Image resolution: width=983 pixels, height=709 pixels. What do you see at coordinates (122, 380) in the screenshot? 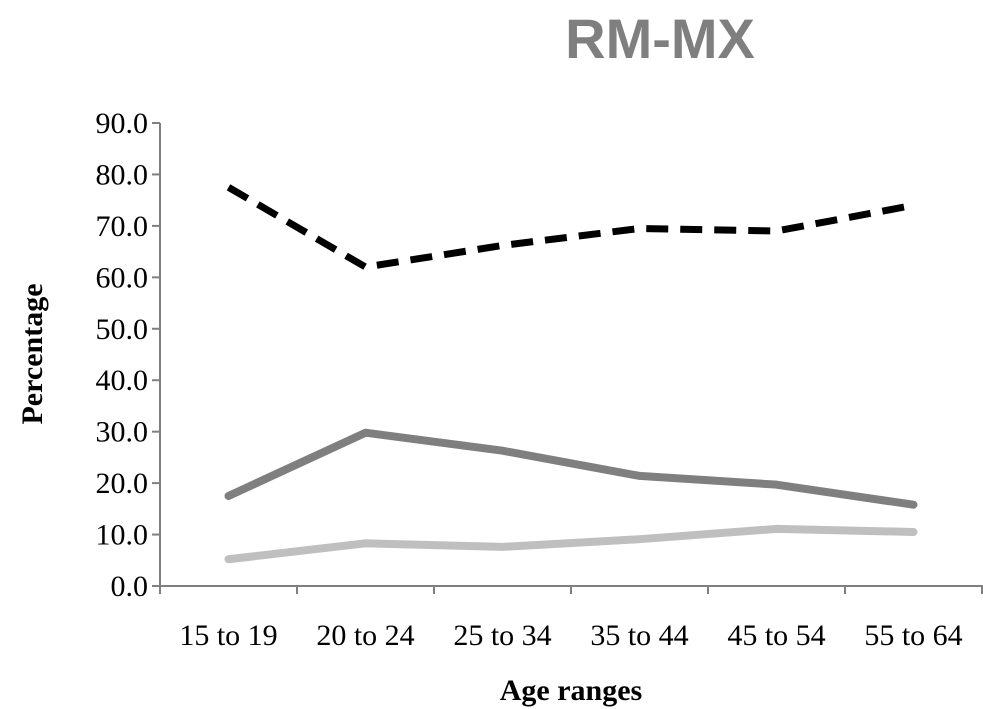
I see `y-tick-label: 40.0` at bounding box center [122, 380].